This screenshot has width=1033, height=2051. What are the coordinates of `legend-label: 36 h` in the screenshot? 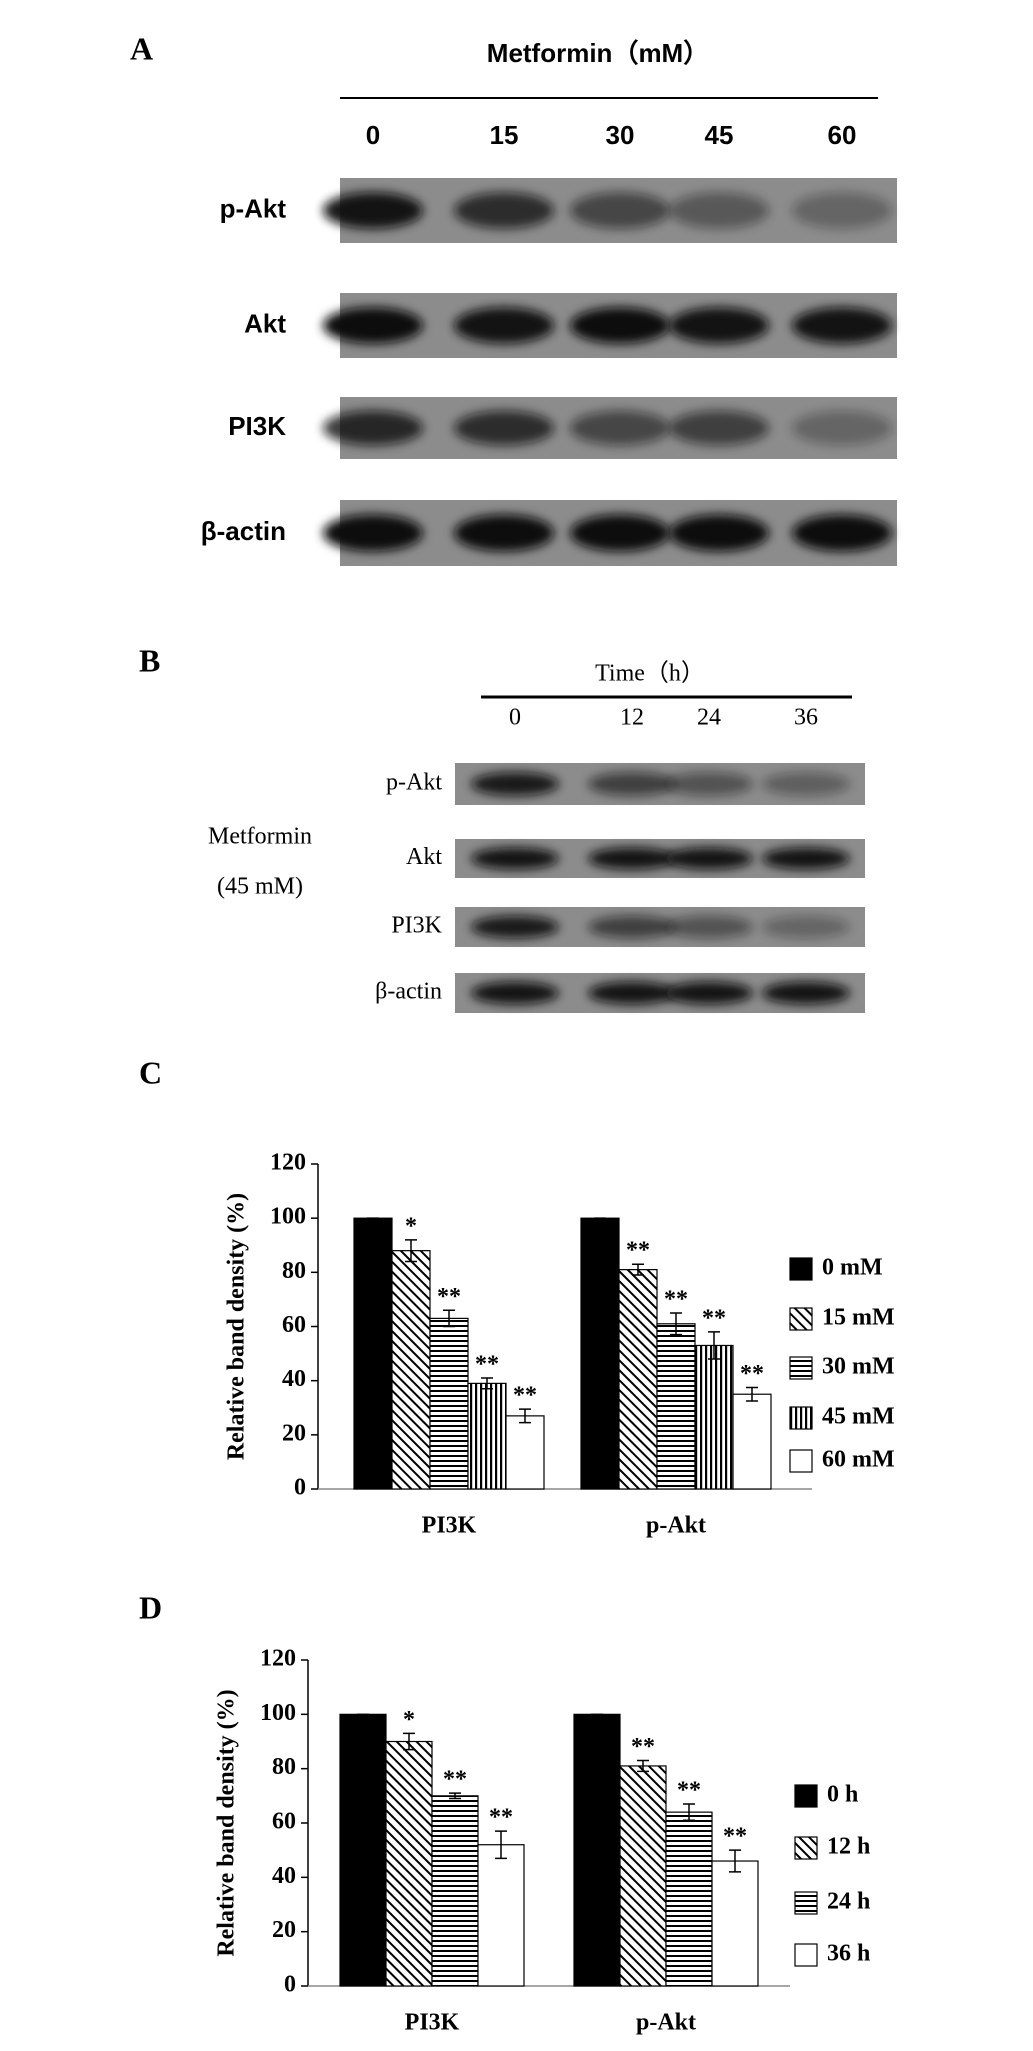 It's located at (848, 1954).